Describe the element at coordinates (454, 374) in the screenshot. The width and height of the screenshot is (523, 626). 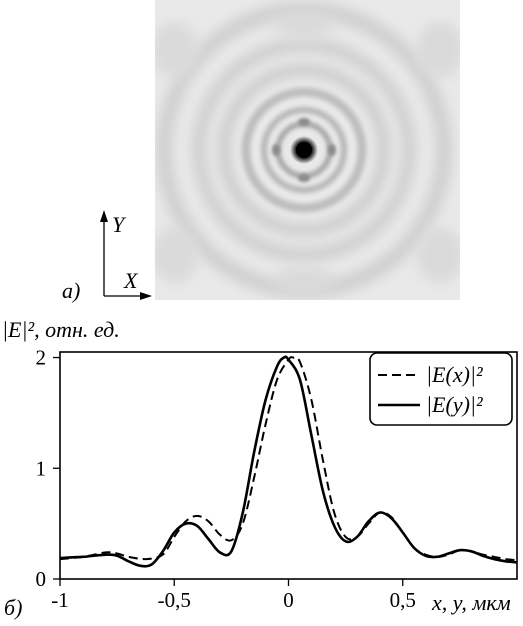
I see `legend-entry: |E(x)|²` at that location.